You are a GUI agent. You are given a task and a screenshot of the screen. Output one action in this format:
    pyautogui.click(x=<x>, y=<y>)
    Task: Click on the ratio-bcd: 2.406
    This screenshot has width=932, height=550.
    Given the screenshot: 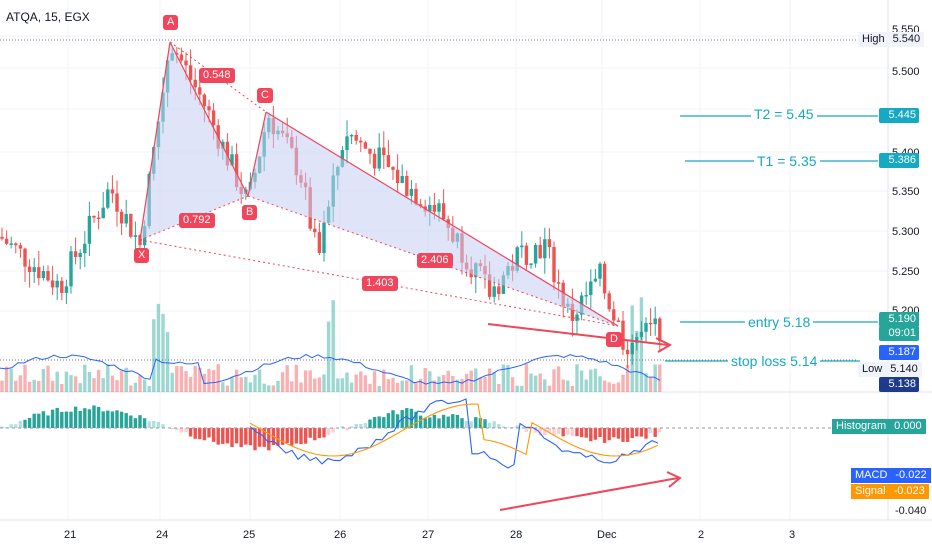 What is the action you would take?
    pyautogui.click(x=435, y=260)
    